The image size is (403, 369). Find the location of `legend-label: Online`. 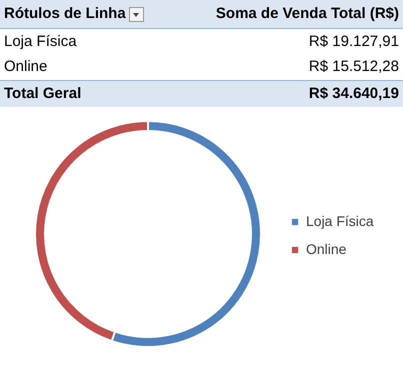

legend-label: Online is located at coordinates (326, 249).